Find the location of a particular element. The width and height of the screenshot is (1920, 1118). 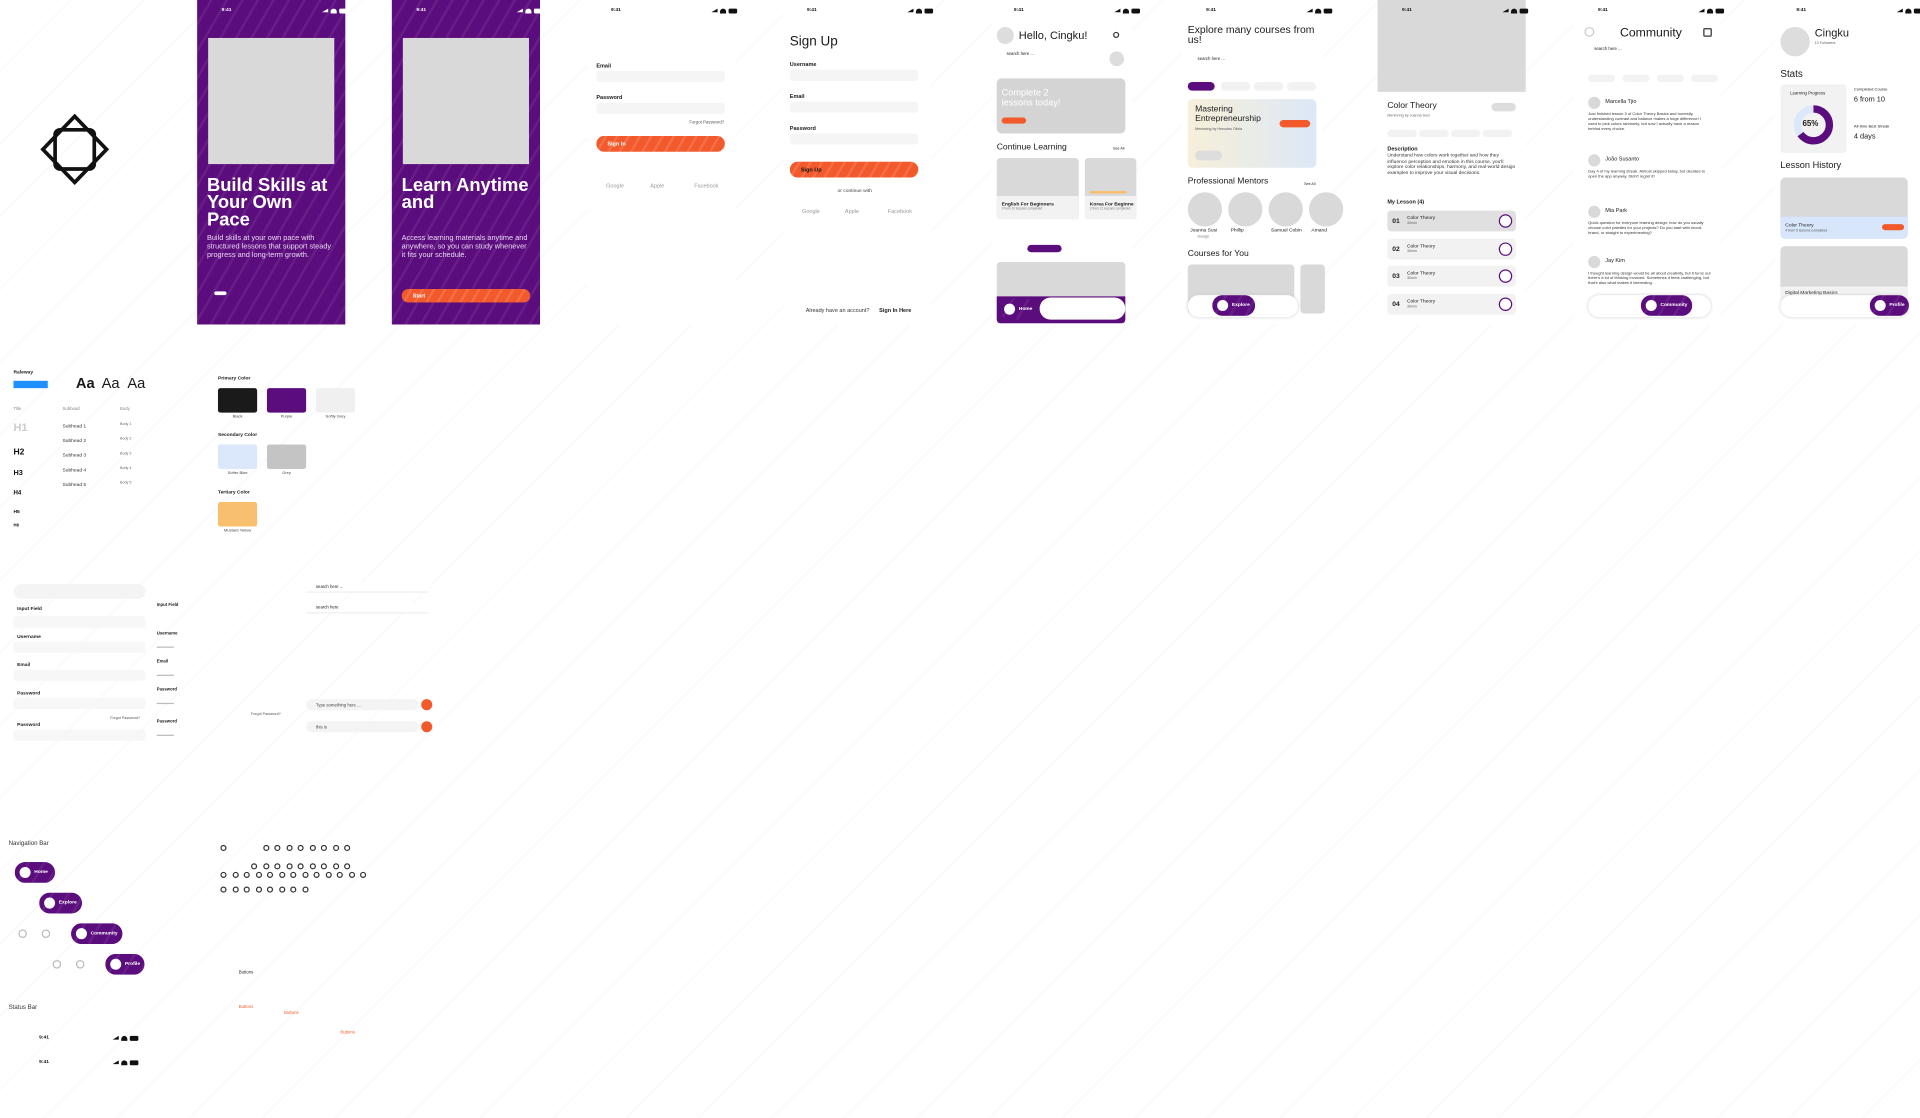

lesson-number: 04 is located at coordinates (1396, 304).